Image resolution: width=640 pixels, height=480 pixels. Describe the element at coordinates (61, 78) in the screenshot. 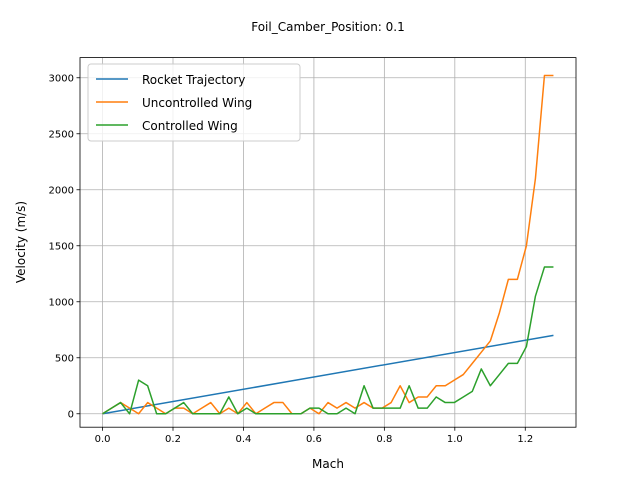

I see `y-tick-label: 3000` at that location.